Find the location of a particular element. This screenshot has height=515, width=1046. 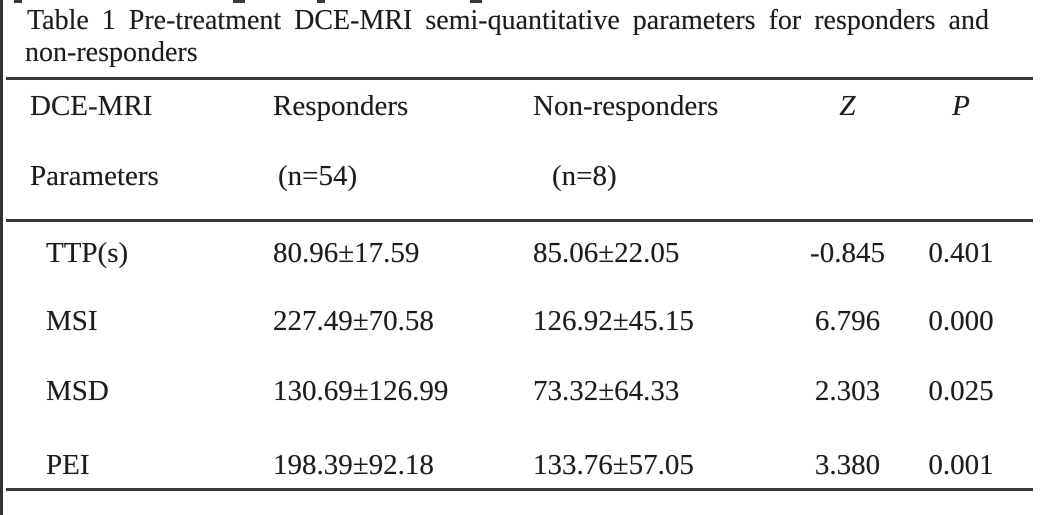

header-p-spacer is located at coordinates (961, 176).